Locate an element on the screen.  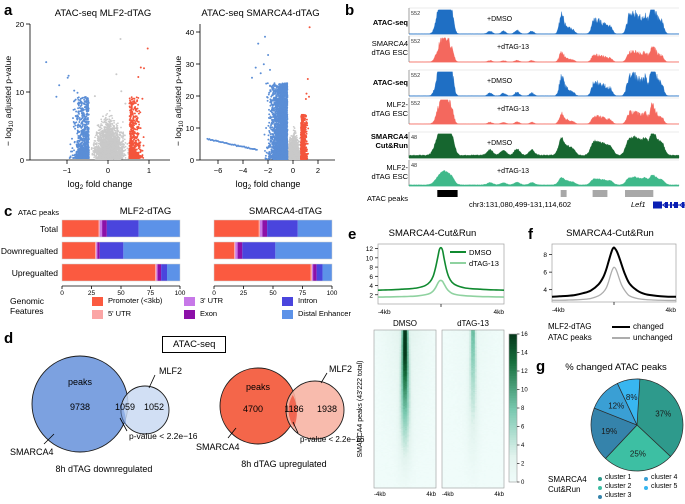
bar-xtick: 25 is located at coordinates (92, 293).